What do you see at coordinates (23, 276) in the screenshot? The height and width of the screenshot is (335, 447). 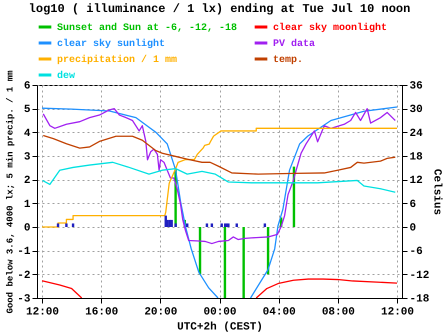 I see `y-tick-label: -2` at bounding box center [23, 276].